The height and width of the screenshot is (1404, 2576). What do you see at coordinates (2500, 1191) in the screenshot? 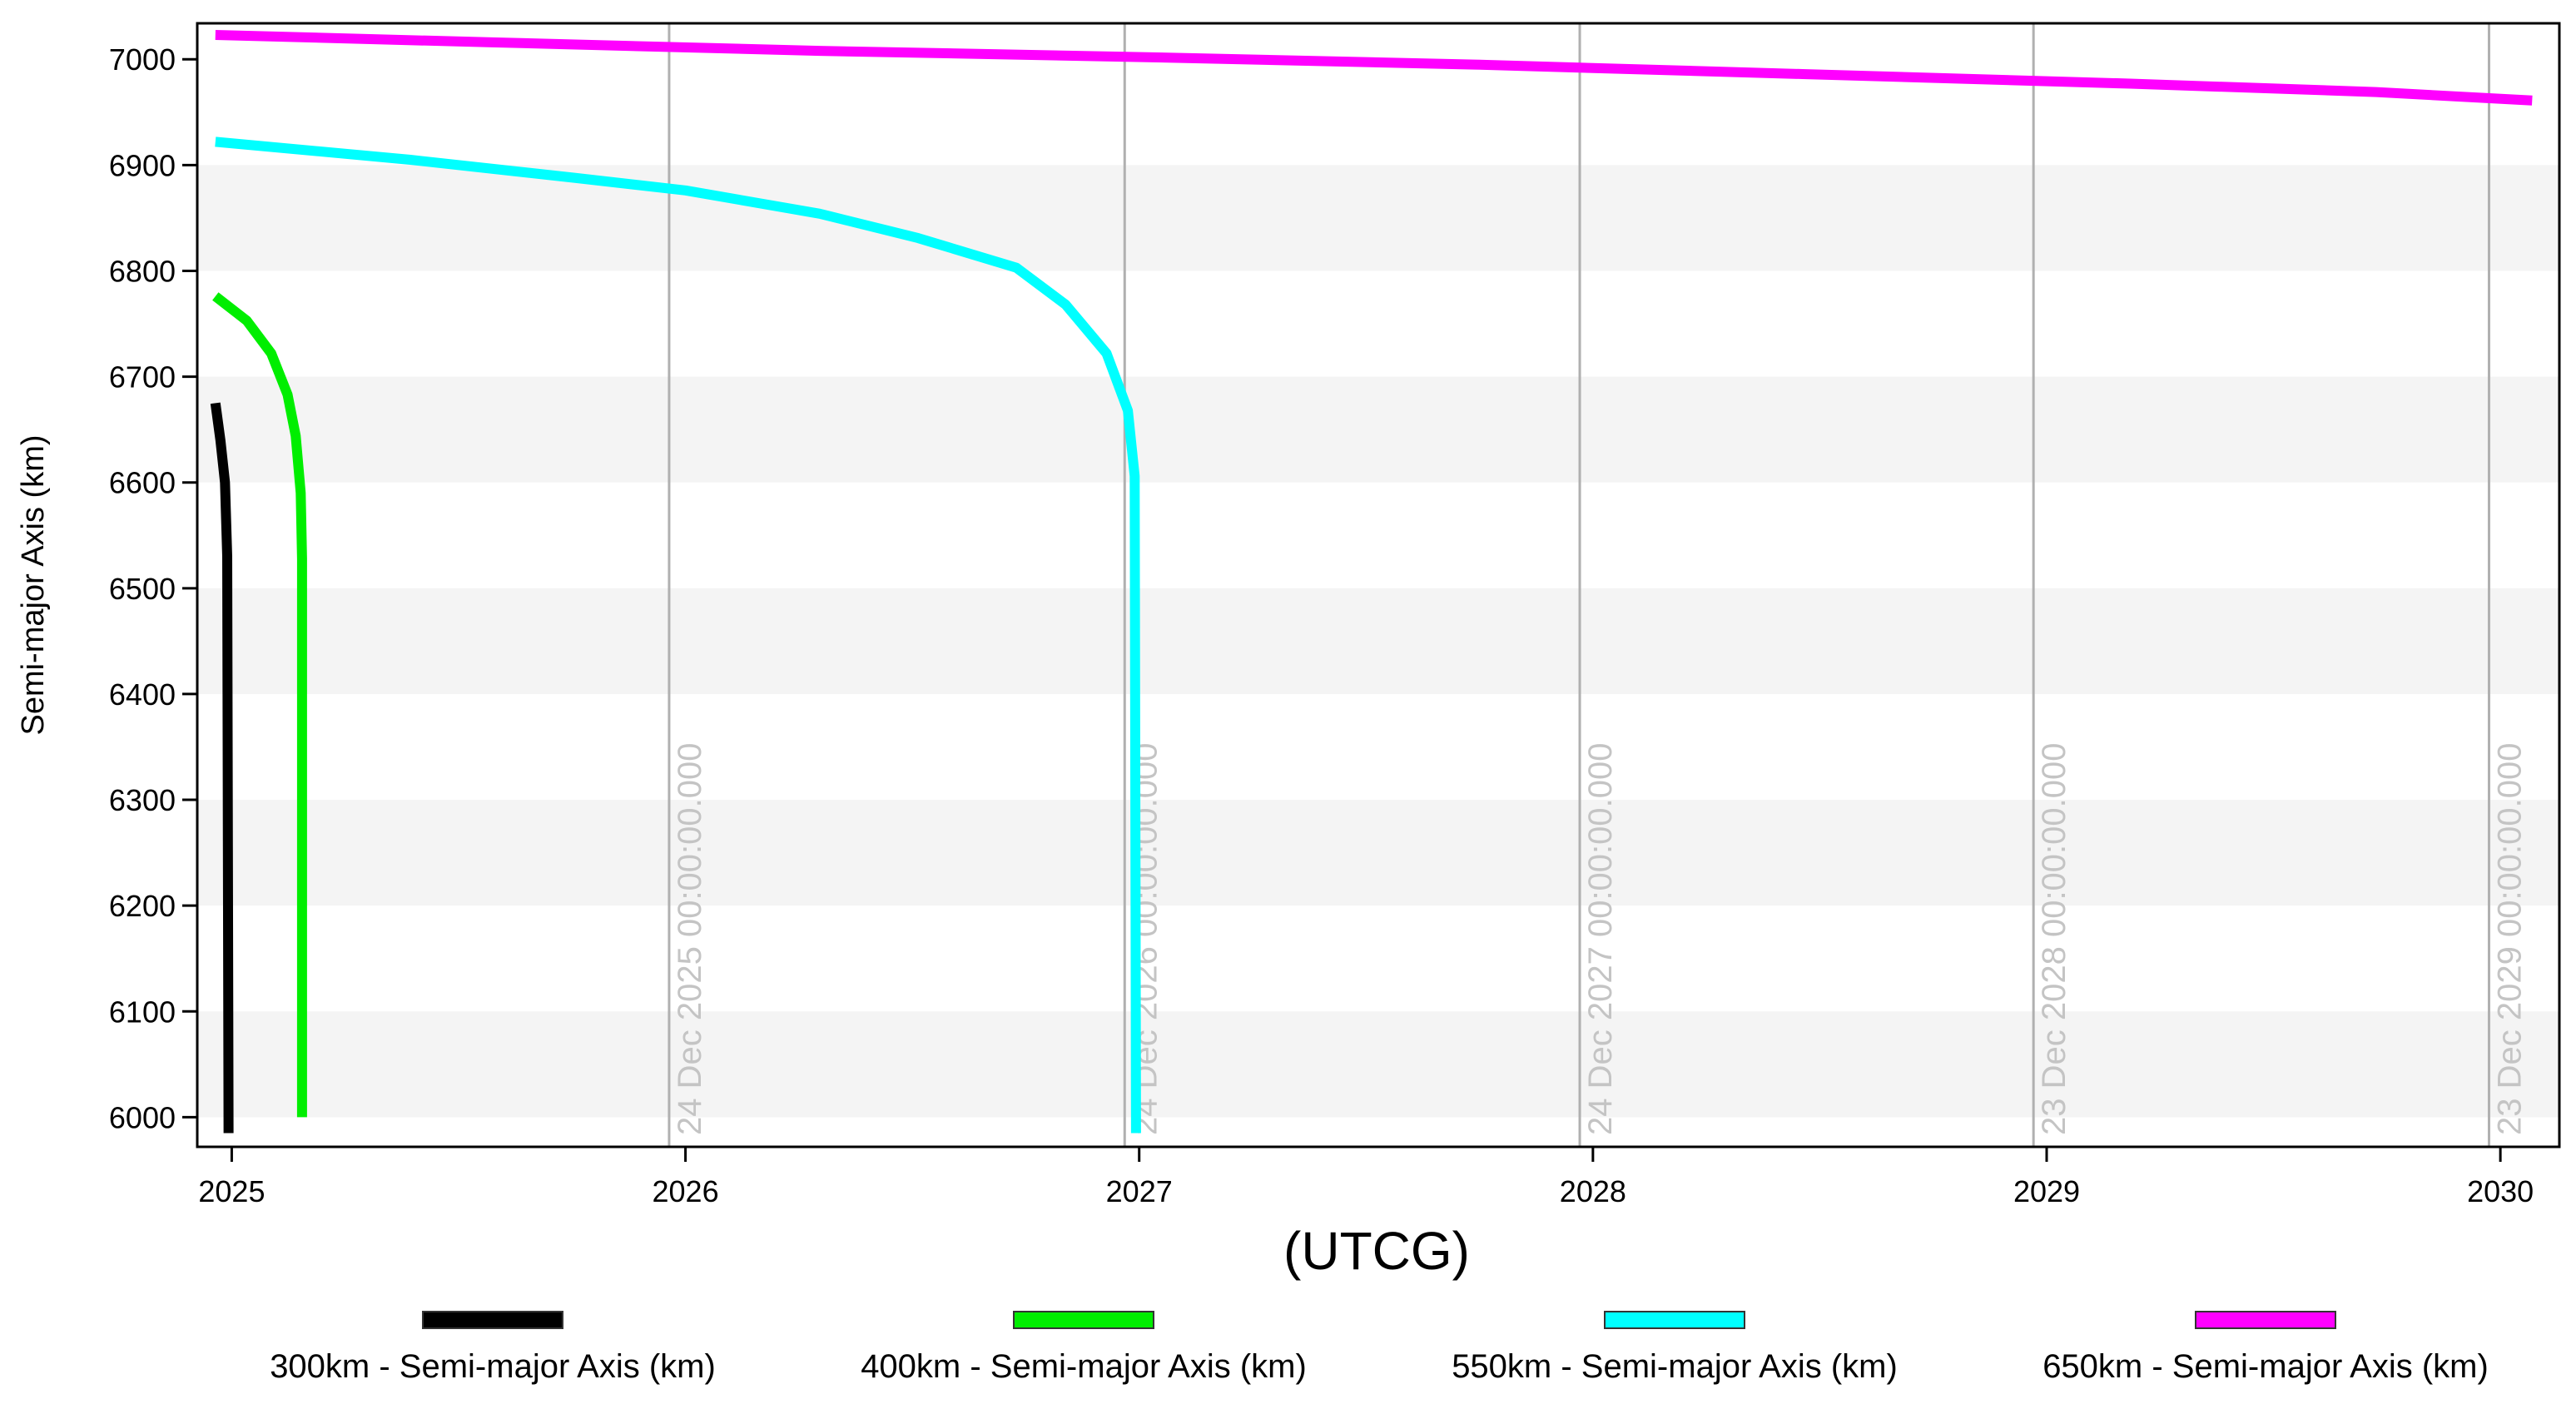
I see `x-tick-label: 2030` at bounding box center [2500, 1191].